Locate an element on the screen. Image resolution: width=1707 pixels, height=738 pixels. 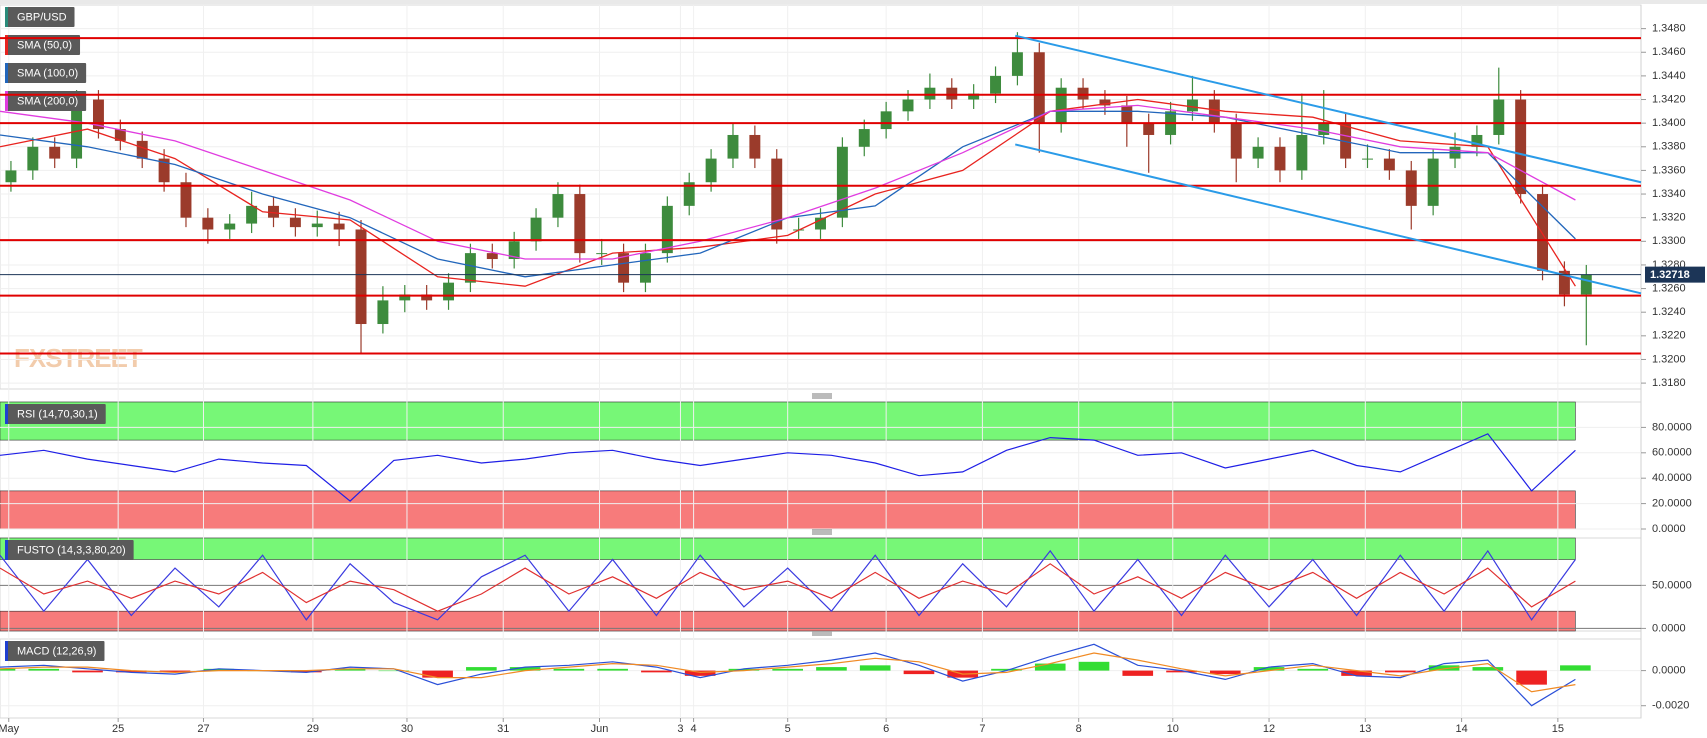
x-tick-label: 4 is located at coordinates (694, 729).